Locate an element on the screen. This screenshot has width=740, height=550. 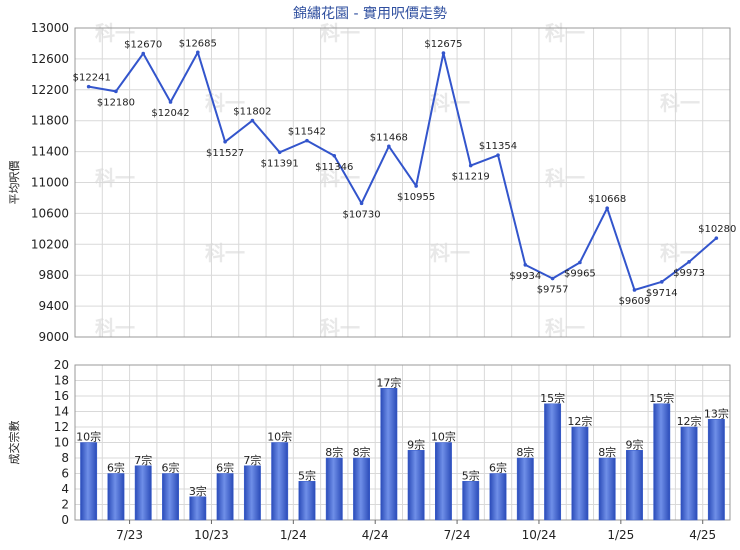
y-tick-label: 9400 is located at coordinates (53, 306).